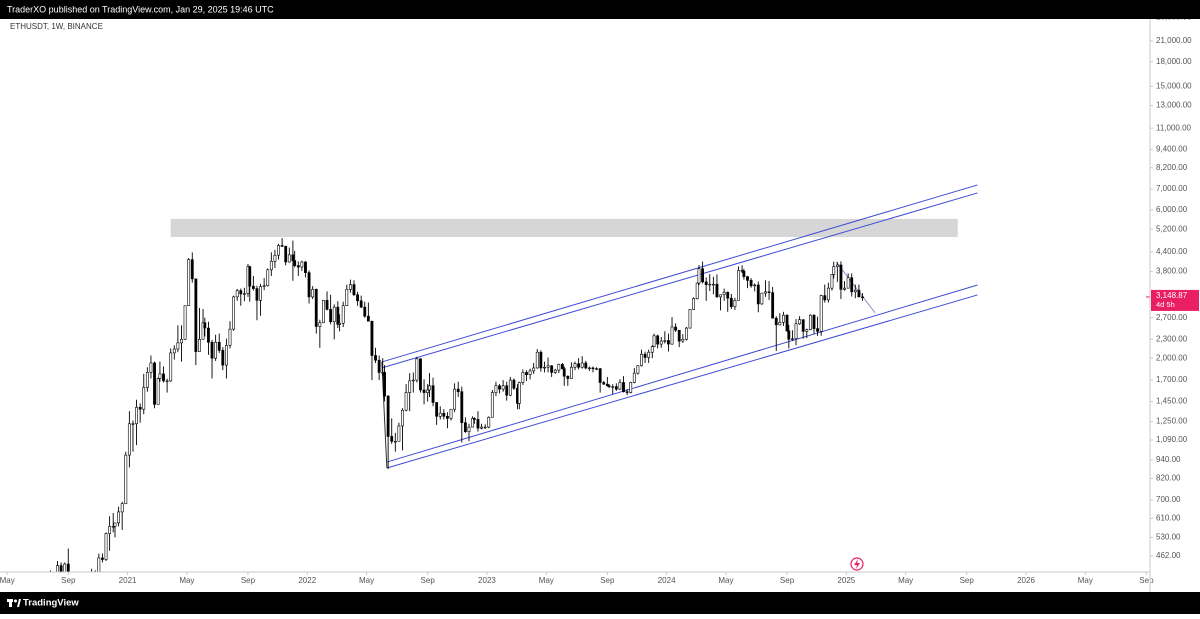  Describe the element at coordinates (1168, 499) in the screenshot. I see `y-tick-label: 700.00` at that location.